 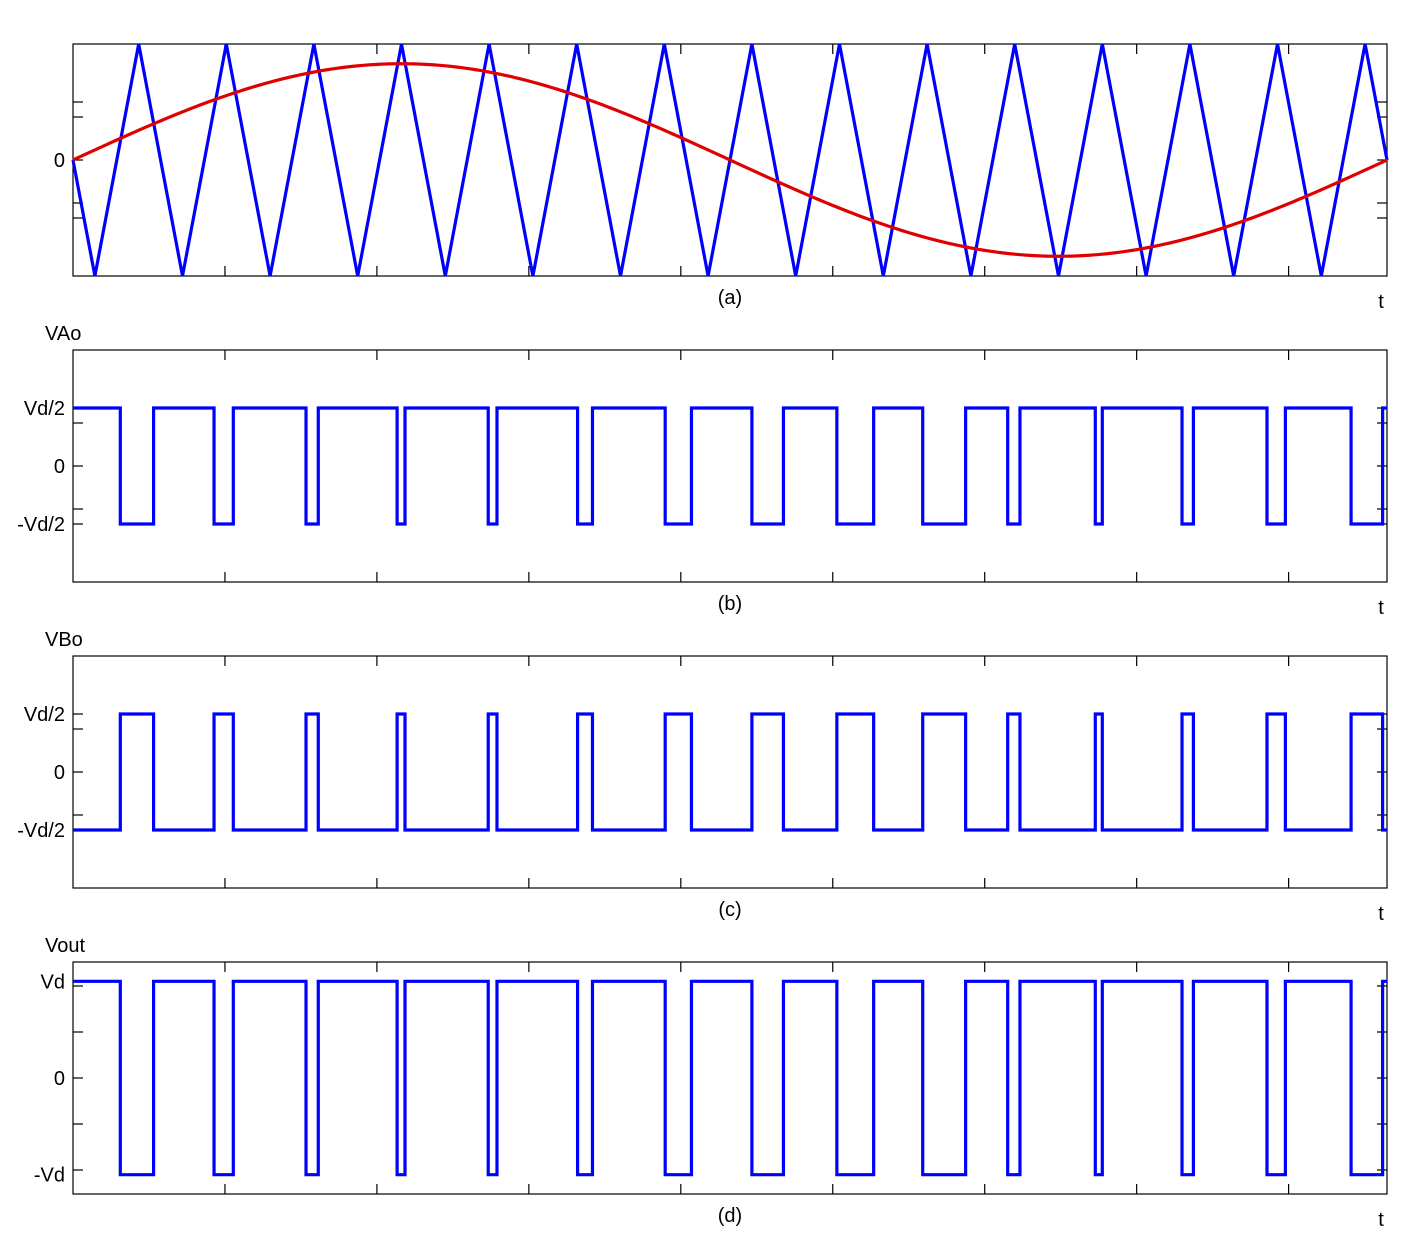 What do you see at coordinates (65, 946) in the screenshot?
I see `y-axis-title: Vout` at bounding box center [65, 946].